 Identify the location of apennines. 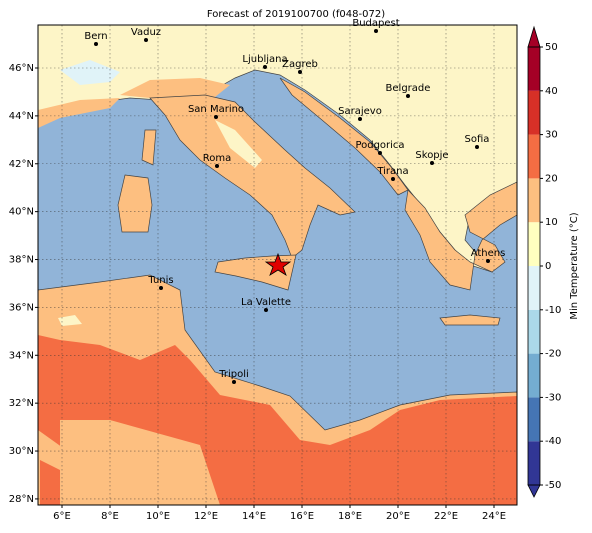
(238, 144).